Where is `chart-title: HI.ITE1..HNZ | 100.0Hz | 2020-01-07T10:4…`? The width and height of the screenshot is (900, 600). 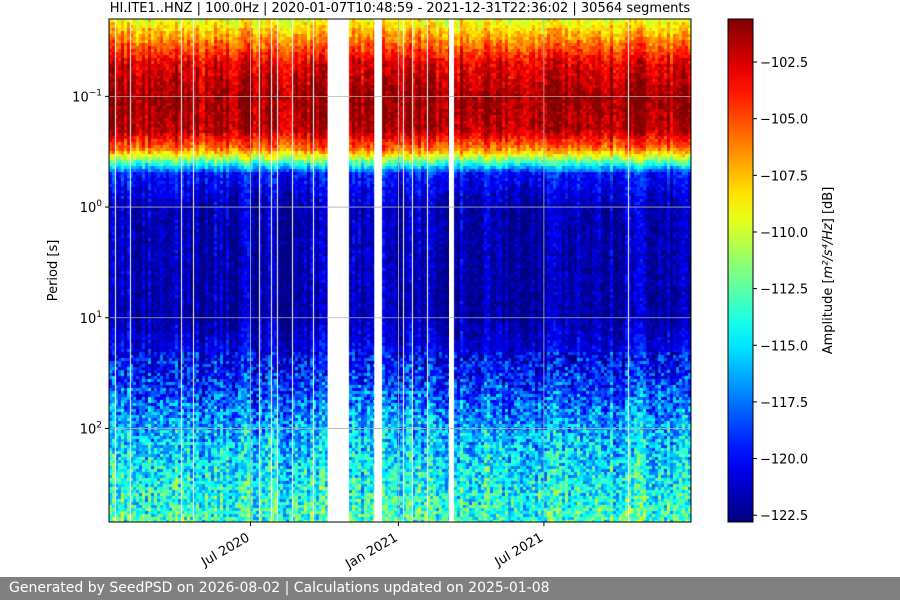 chart-title: HI.ITE1..HNZ | 100.0Hz | 2020-01-07T10:4… is located at coordinates (400, 8).